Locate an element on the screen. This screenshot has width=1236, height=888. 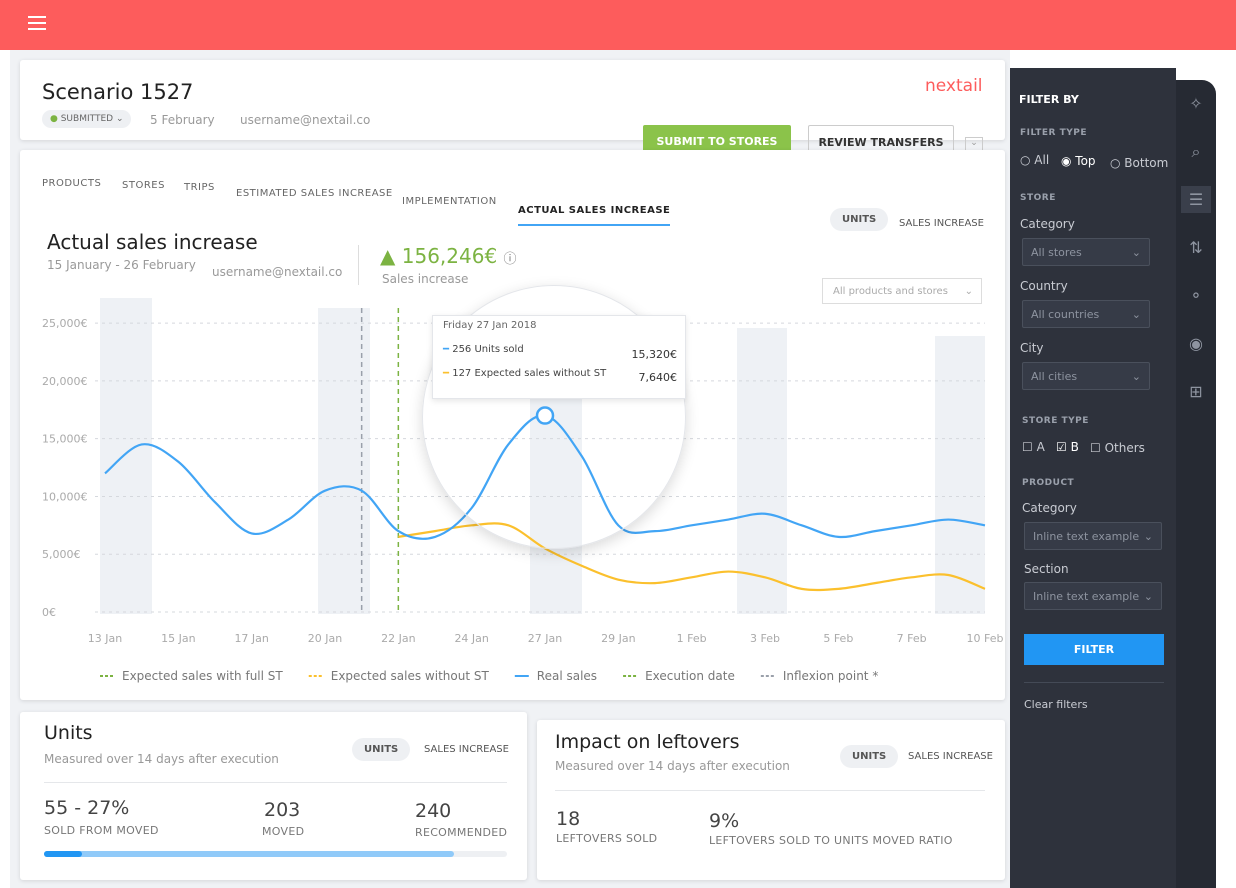
kpi-label: Sales increase is located at coordinates (425, 279).